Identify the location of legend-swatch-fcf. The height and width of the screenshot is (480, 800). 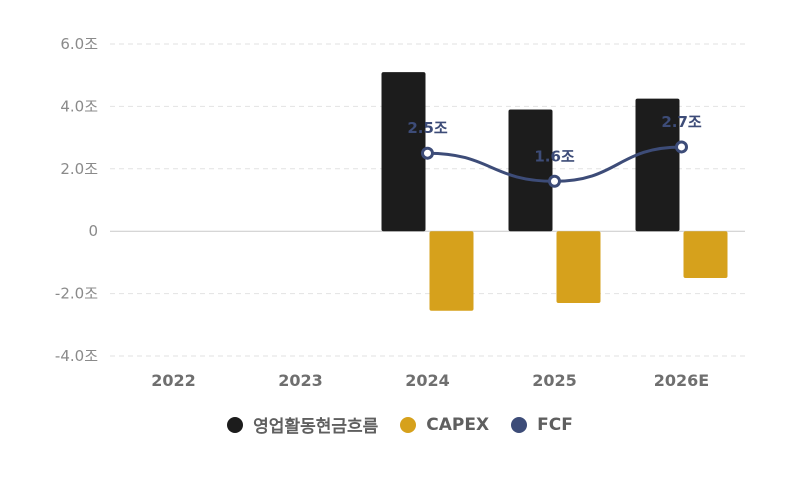
(519, 424).